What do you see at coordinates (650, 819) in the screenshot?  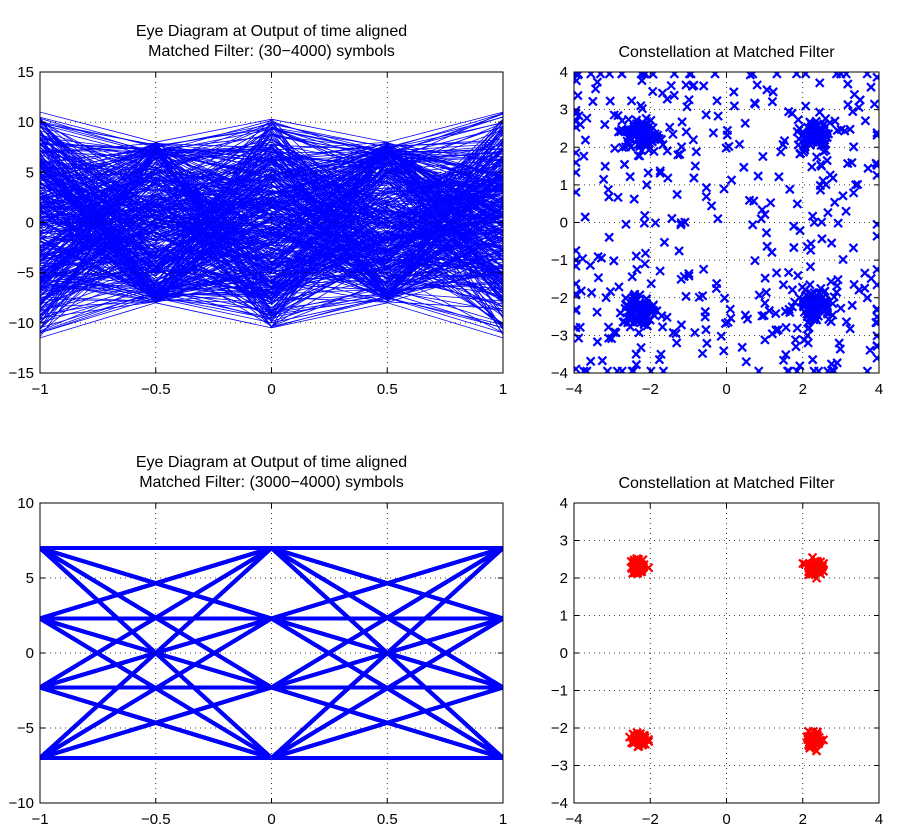 I see `x-tick-label: −2` at bounding box center [650, 819].